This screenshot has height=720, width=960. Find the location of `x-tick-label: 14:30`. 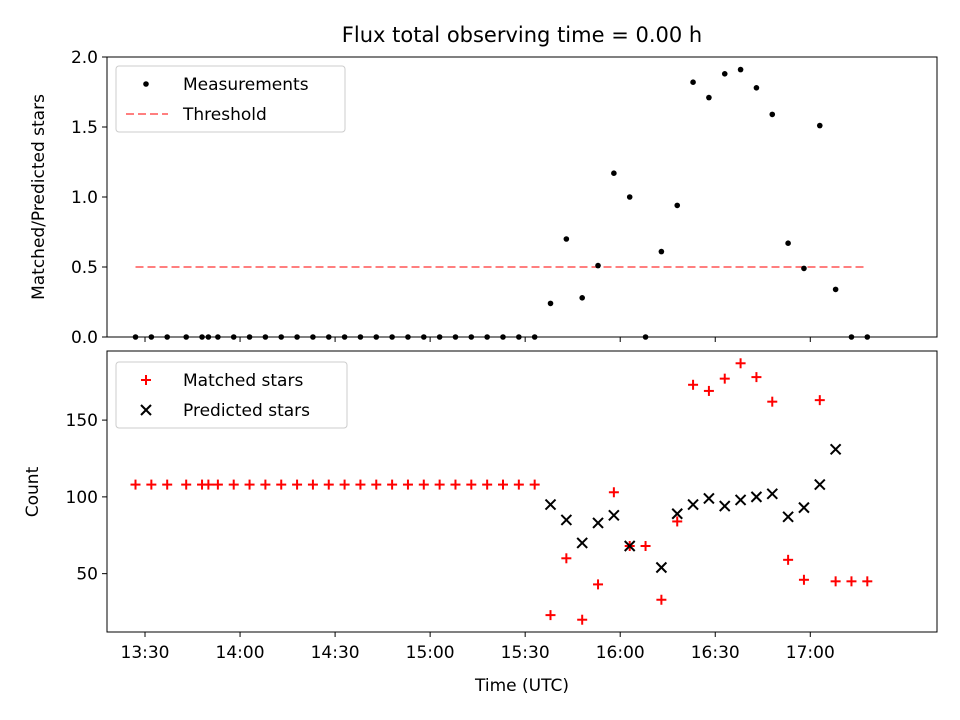

x-tick-label: 14:30 is located at coordinates (335, 653).